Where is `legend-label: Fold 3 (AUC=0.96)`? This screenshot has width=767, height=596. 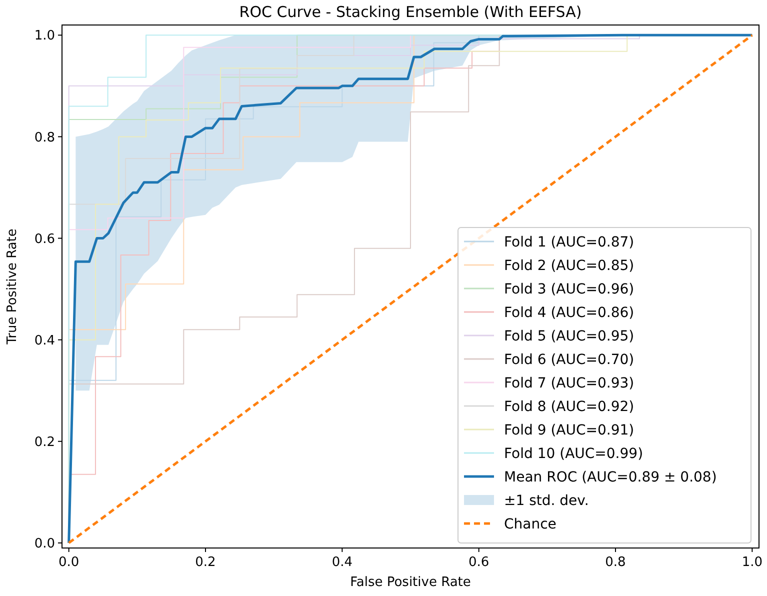 legend-label: Fold 3 (AUC=0.96) is located at coordinates (569, 289).